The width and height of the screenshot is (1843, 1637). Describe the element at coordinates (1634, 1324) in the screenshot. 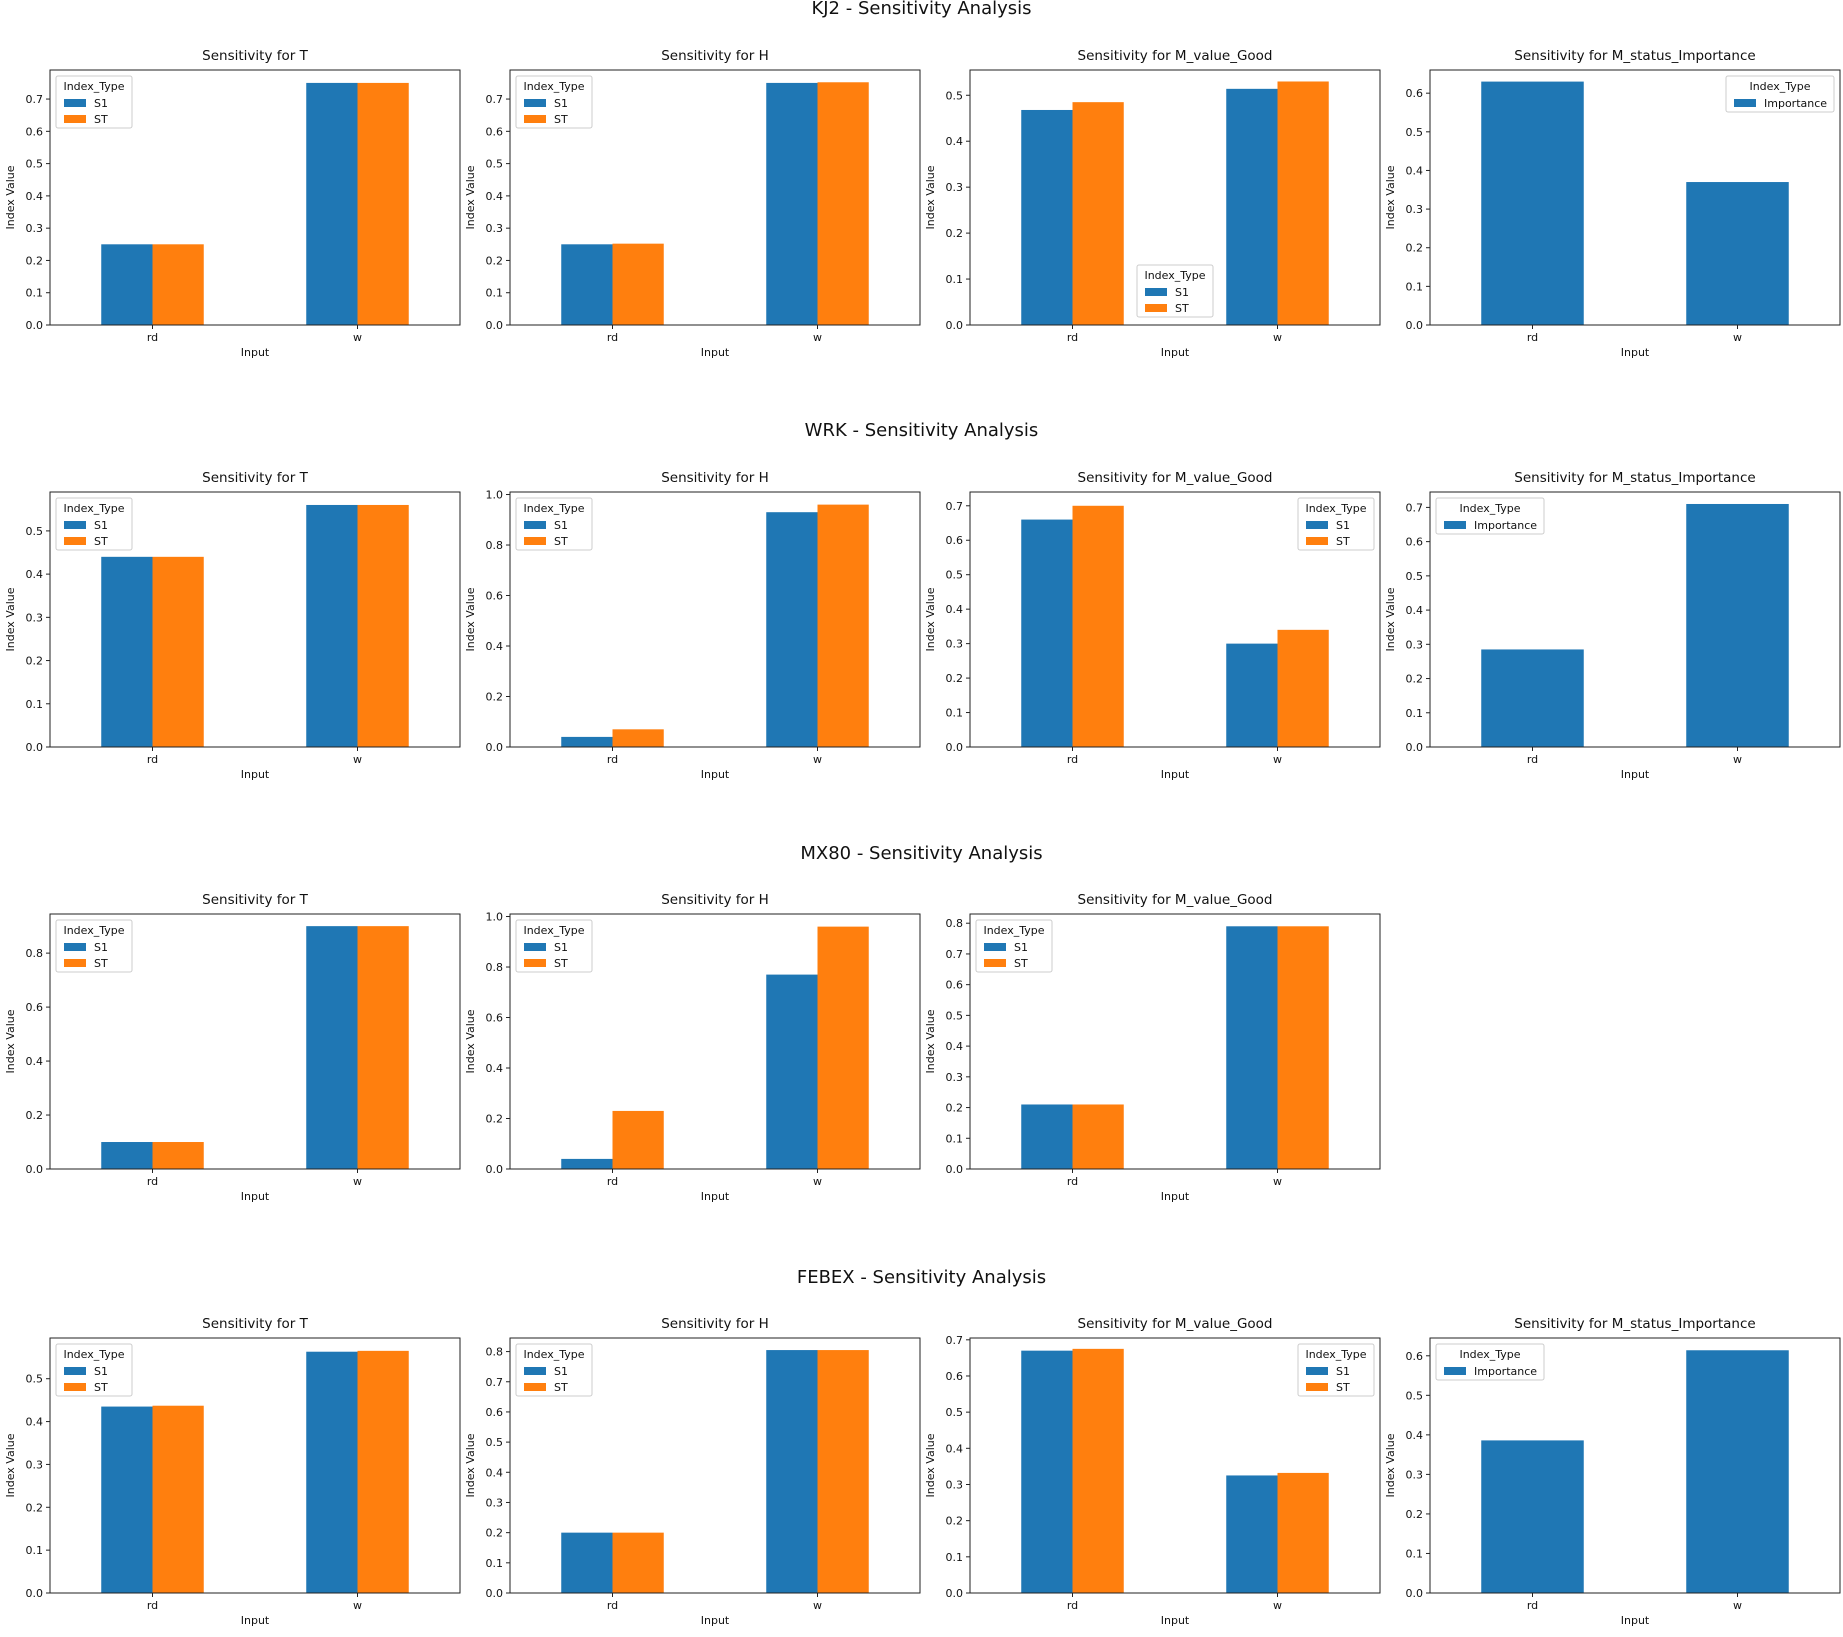

I see `panel-title: Sensitivity for M_status_Importance` at that location.